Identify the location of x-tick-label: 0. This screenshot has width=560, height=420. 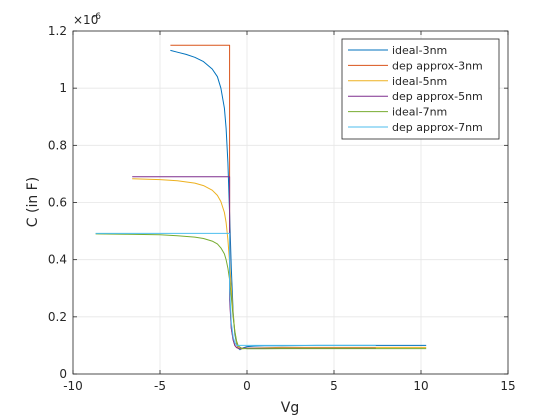
(247, 386).